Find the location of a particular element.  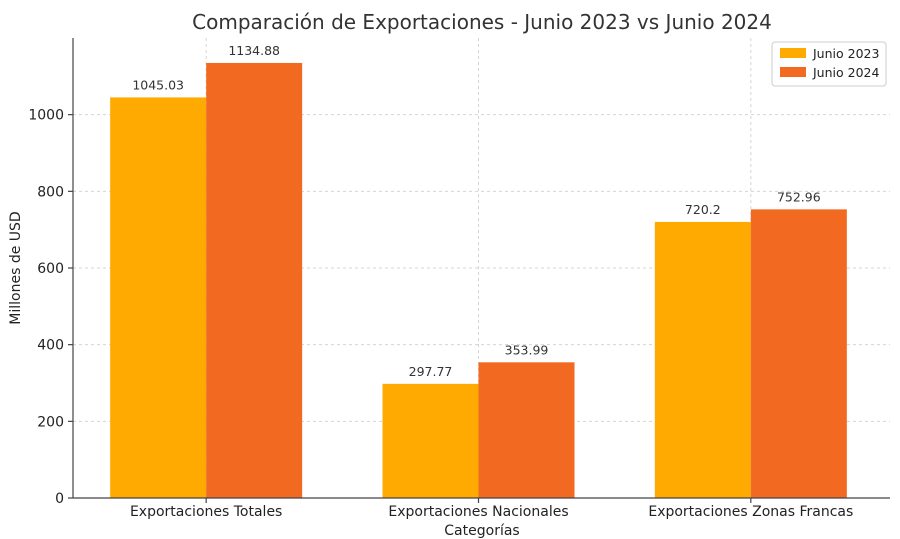

y-tick-label: 1000 is located at coordinates (46, 116).